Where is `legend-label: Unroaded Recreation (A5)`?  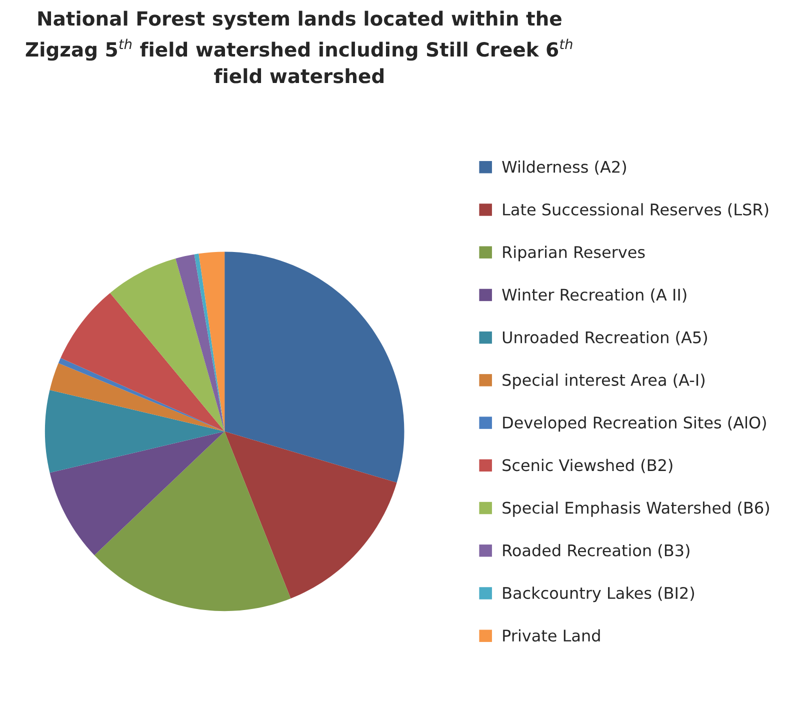
legend-label: Unroaded Recreation (A5) is located at coordinates (604, 338).